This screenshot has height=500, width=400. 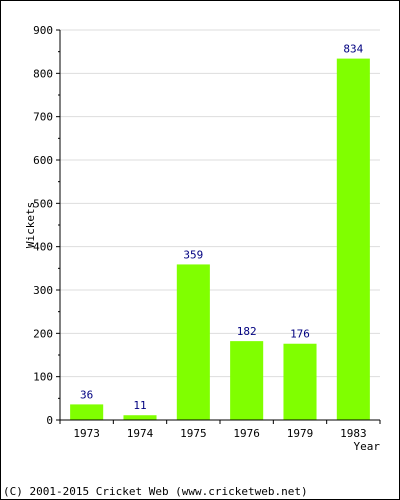 I want to click on x-tick-label: 1979, so click(x=300, y=433).